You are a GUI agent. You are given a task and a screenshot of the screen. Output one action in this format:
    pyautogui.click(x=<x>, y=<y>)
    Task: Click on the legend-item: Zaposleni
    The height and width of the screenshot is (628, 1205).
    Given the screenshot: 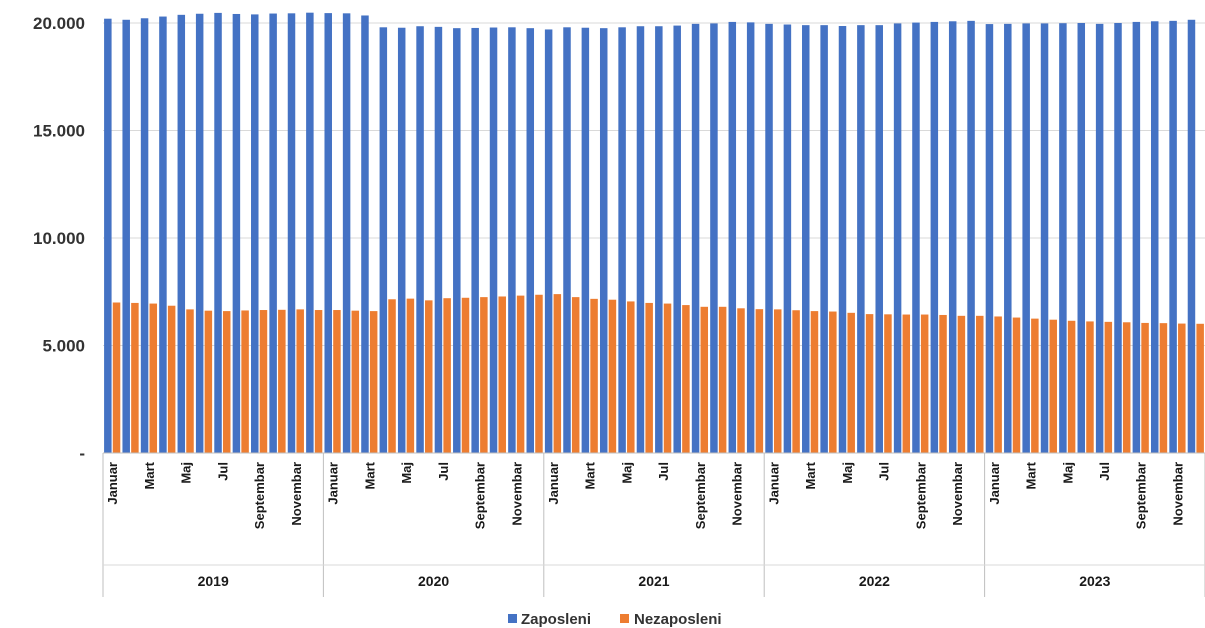 What is the action you would take?
    pyautogui.click(x=549, y=619)
    